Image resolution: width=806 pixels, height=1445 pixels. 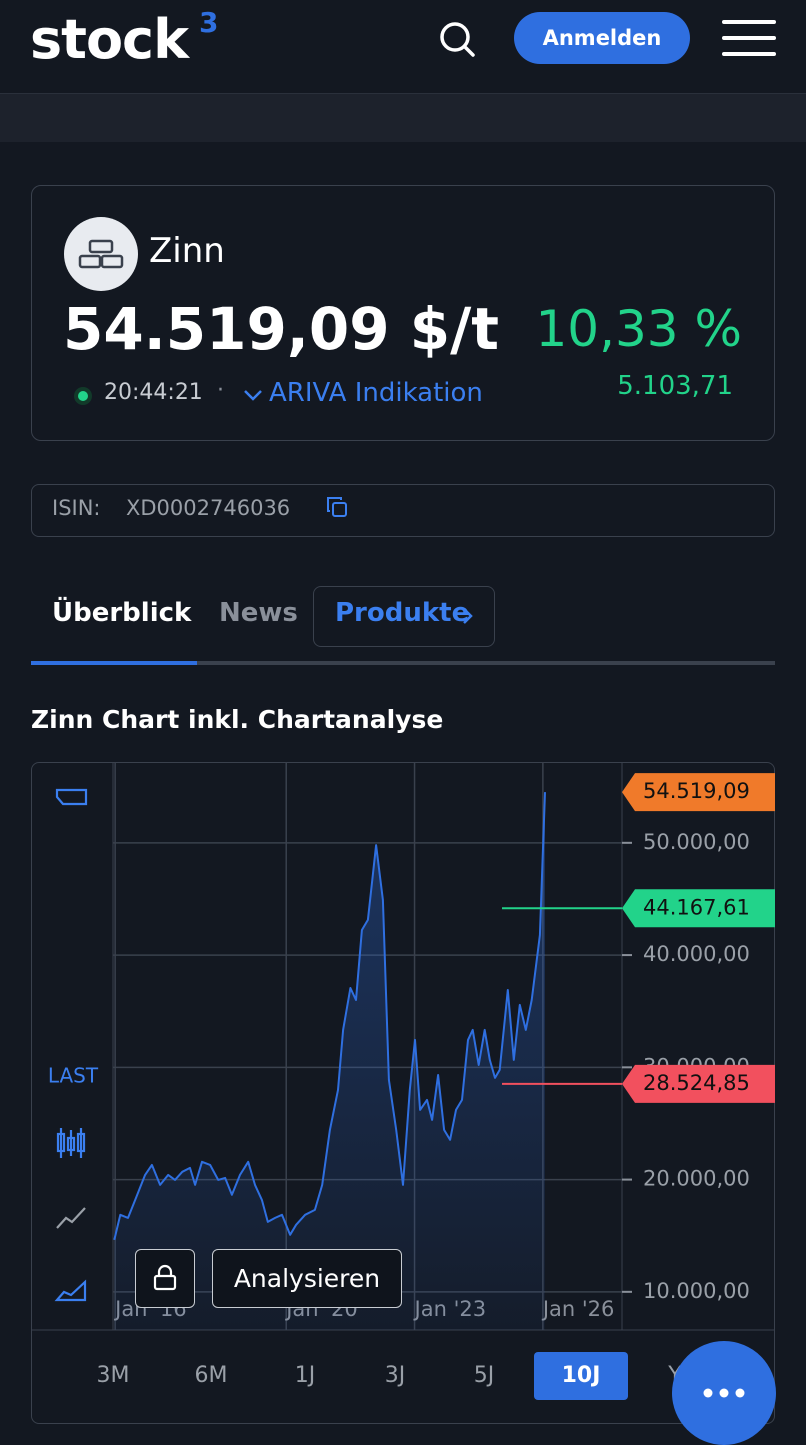 I want to click on range-button: 3J, so click(x=395, y=1375).